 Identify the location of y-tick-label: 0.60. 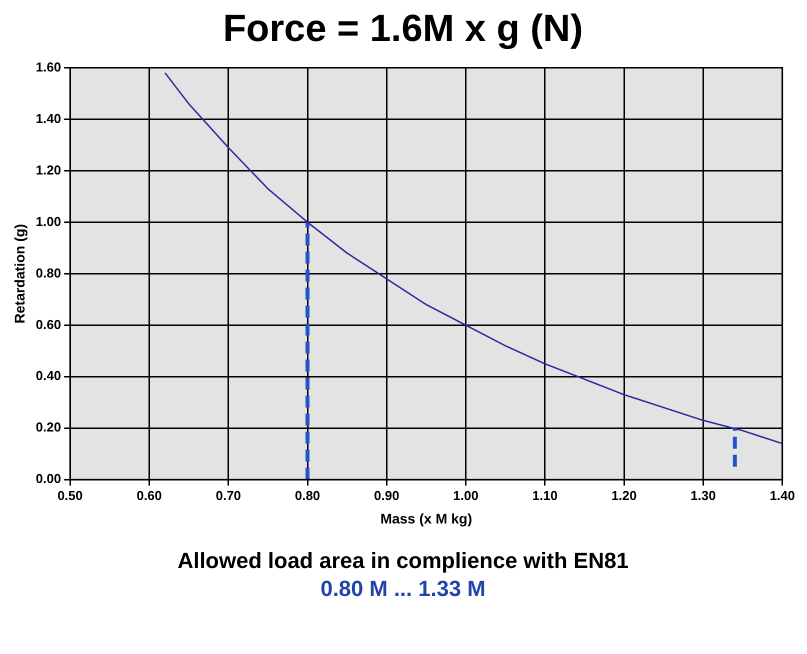
(49, 324).